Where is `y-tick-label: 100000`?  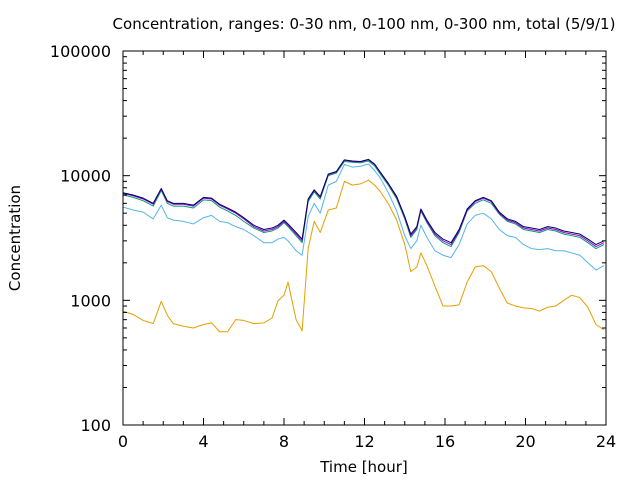 y-tick-label: 100000 is located at coordinates (80, 51).